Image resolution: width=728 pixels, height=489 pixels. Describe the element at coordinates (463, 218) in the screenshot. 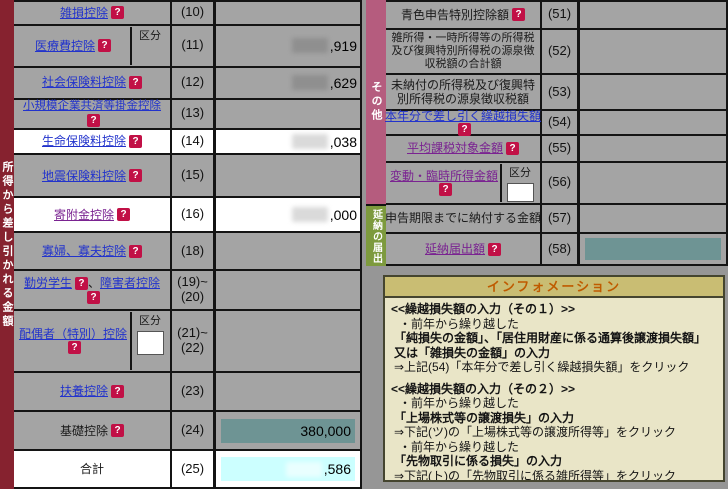

I see `row-label-cell: 申告期限までに納付する金額` at that location.